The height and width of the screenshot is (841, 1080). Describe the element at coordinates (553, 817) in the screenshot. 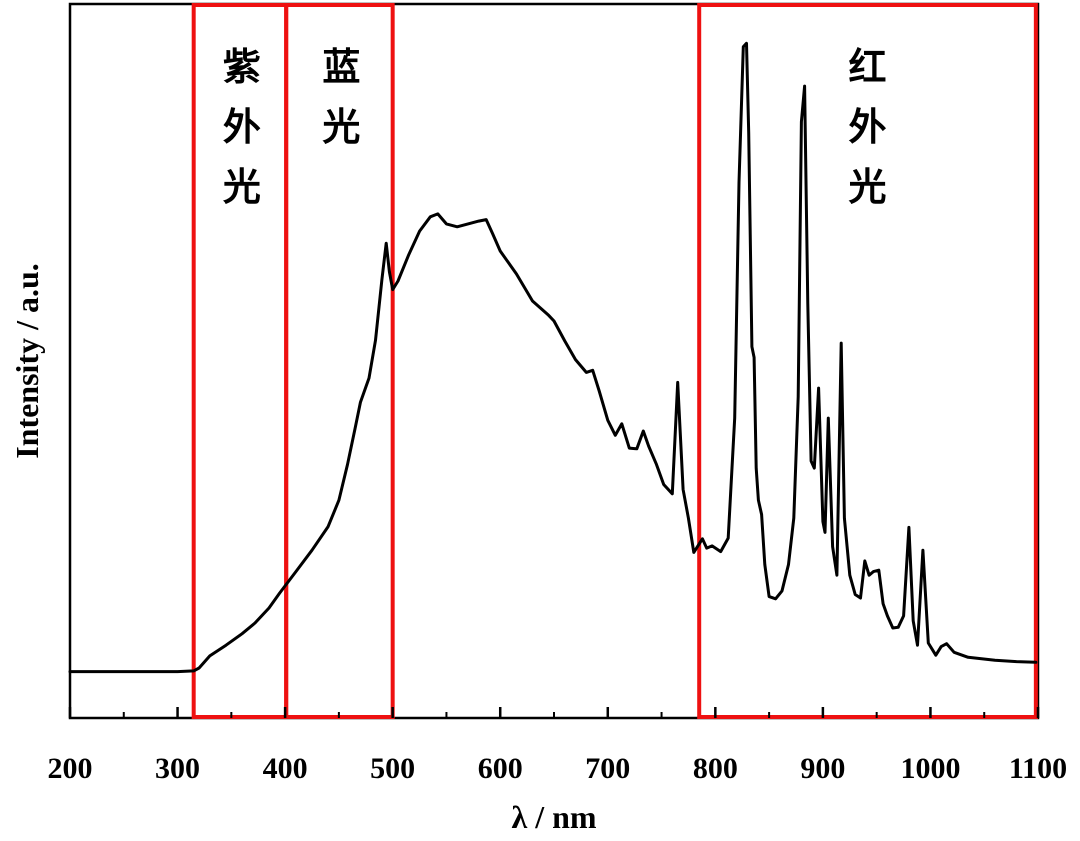

I see `x-axis-title: λ / nm` at that location.